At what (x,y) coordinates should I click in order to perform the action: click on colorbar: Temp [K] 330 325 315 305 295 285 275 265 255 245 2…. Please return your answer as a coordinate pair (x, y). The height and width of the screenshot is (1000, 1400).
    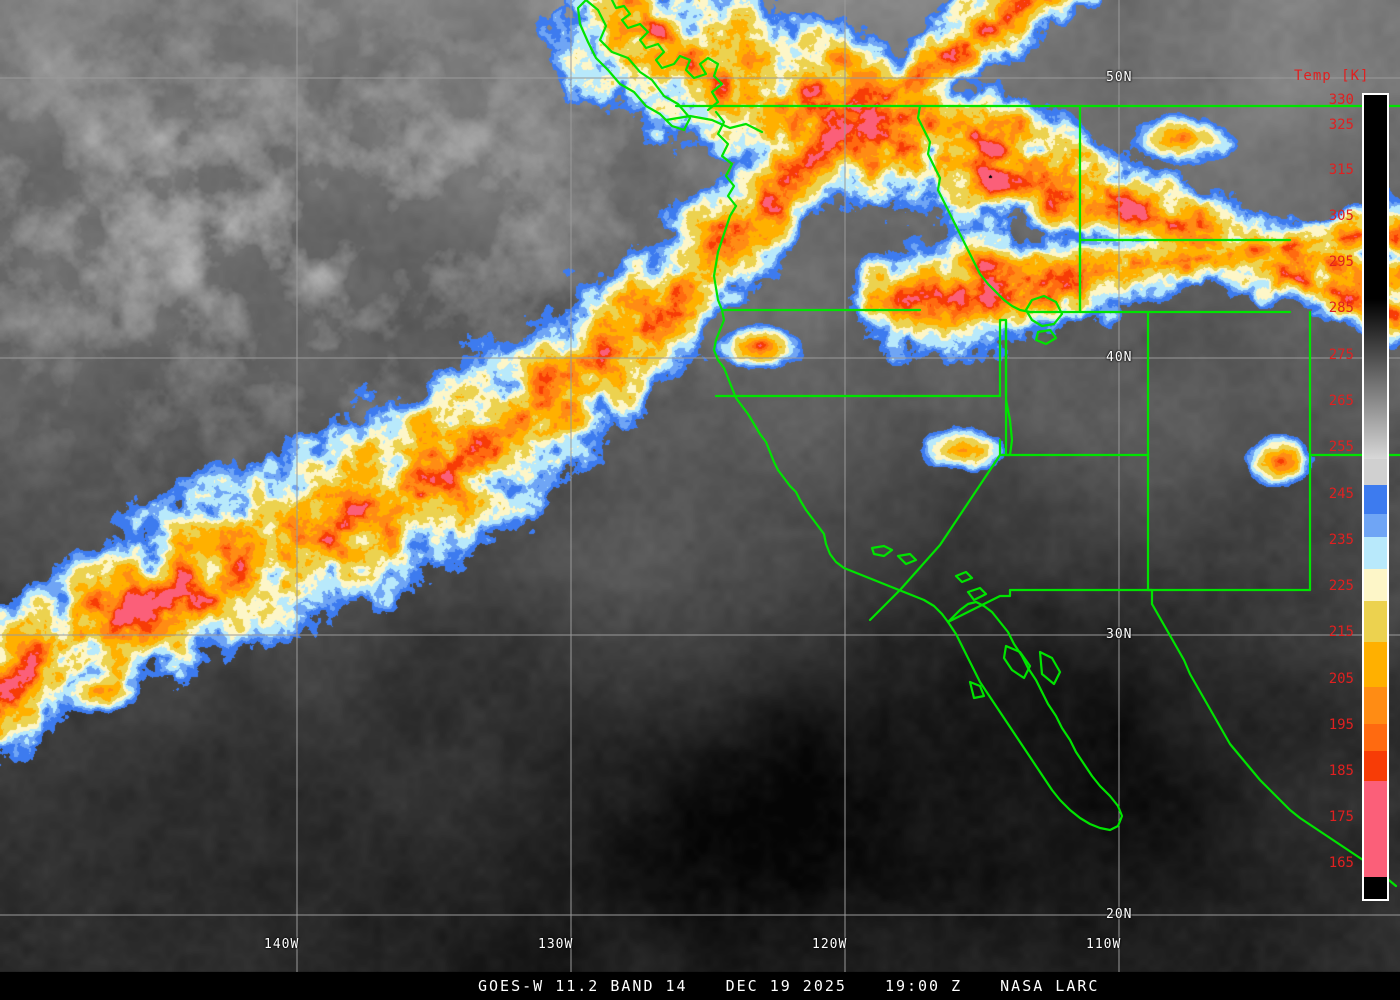
    Looking at the image, I should click on (1347, 485).